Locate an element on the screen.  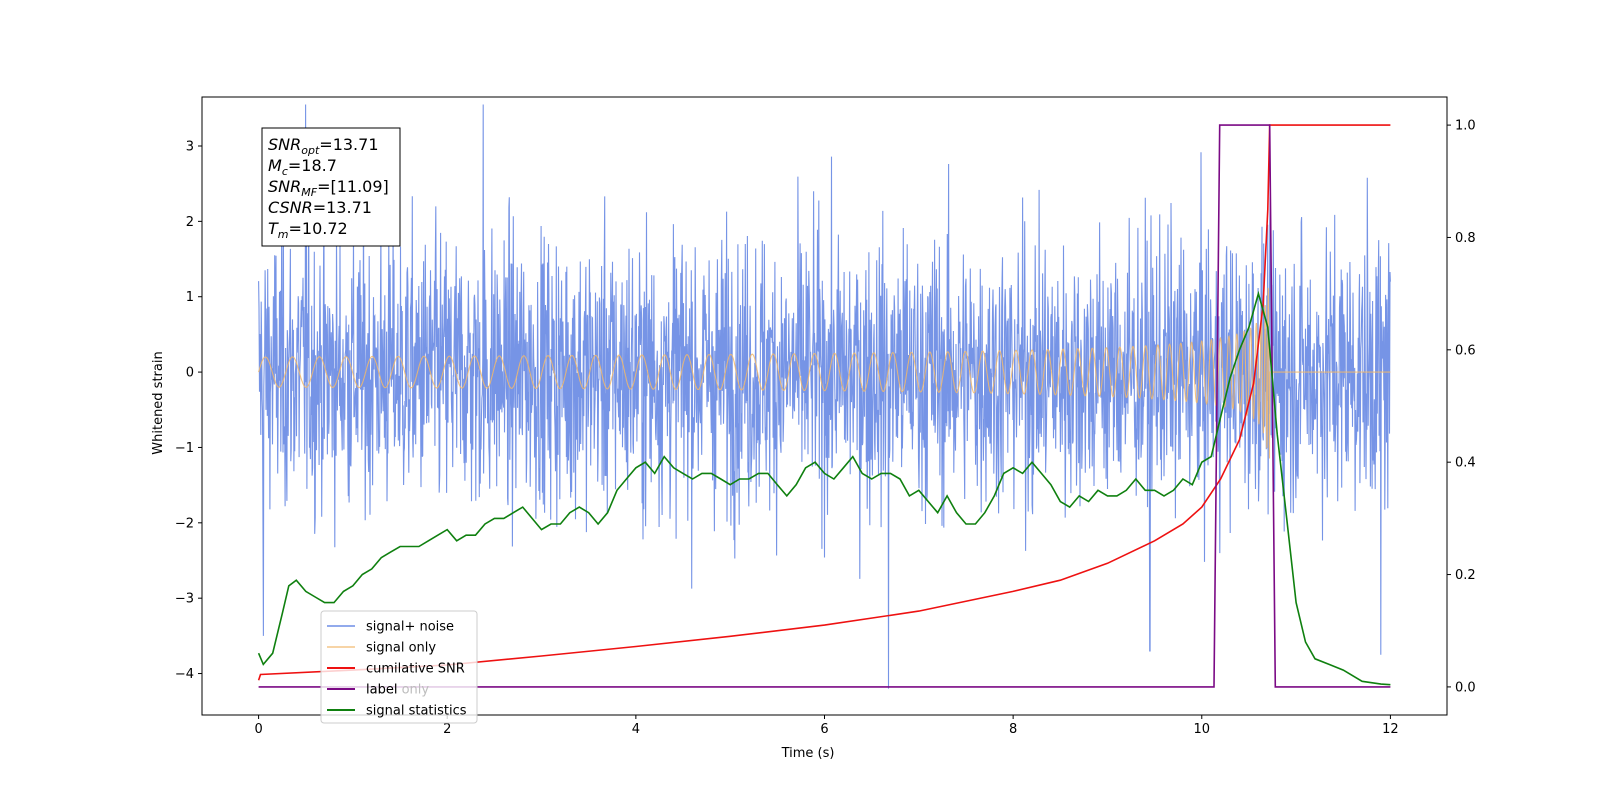
x-tick-label: 4 is located at coordinates (636, 729).